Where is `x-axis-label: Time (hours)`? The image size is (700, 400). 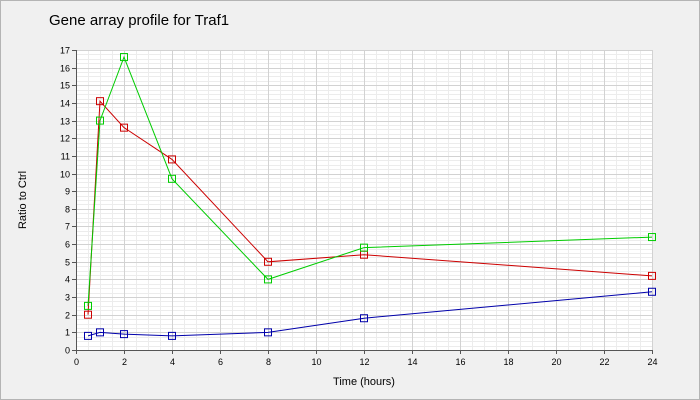
x-axis-label: Time (hours) is located at coordinates (364, 382).